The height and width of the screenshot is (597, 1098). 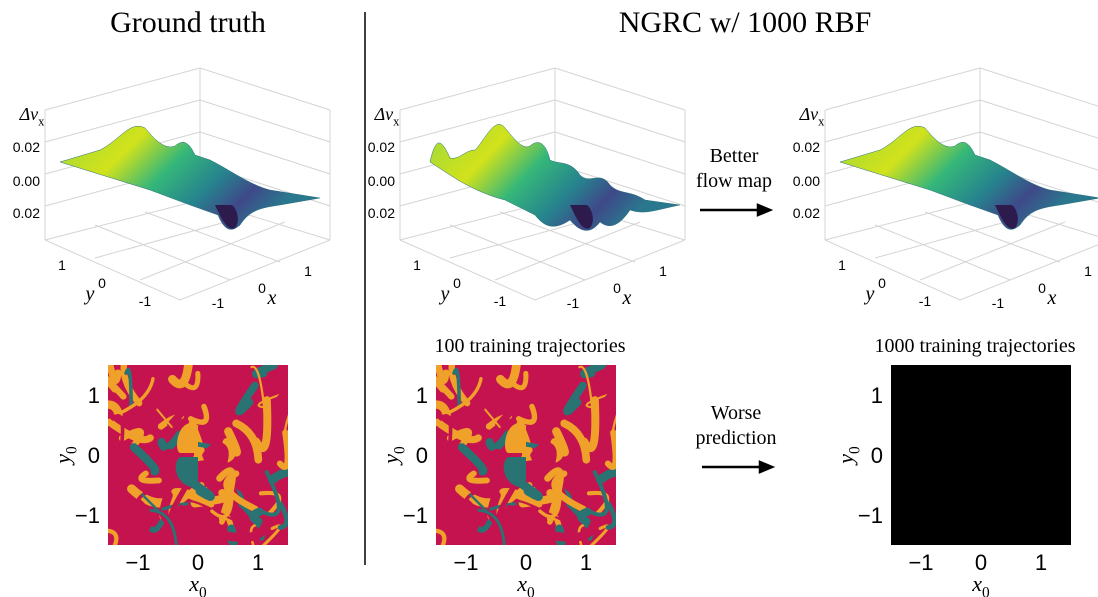 What do you see at coordinates (521, 583) in the screenshot?
I see `label-base: x` at bounding box center [521, 583].